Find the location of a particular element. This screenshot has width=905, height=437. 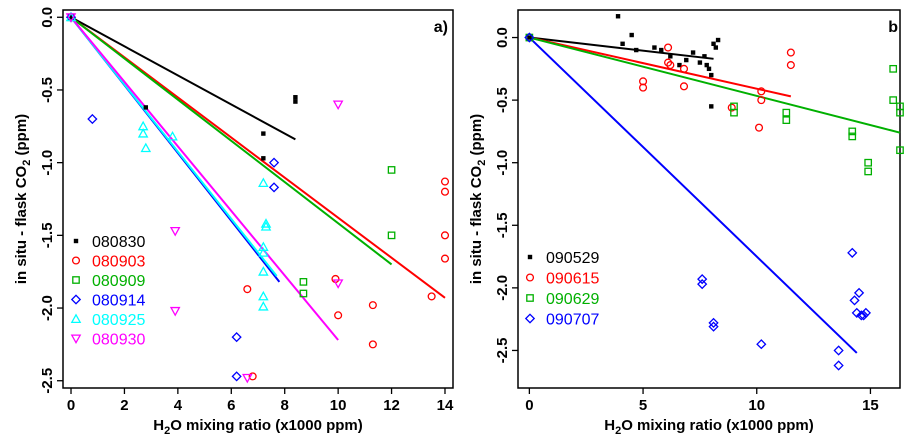

panel-b-legend: 090529 090615 090629 090707 is located at coordinates (561, 289).